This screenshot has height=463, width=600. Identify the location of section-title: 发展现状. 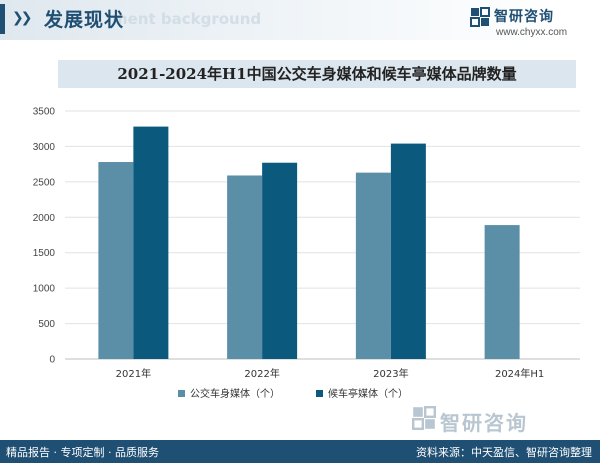
(84, 20).